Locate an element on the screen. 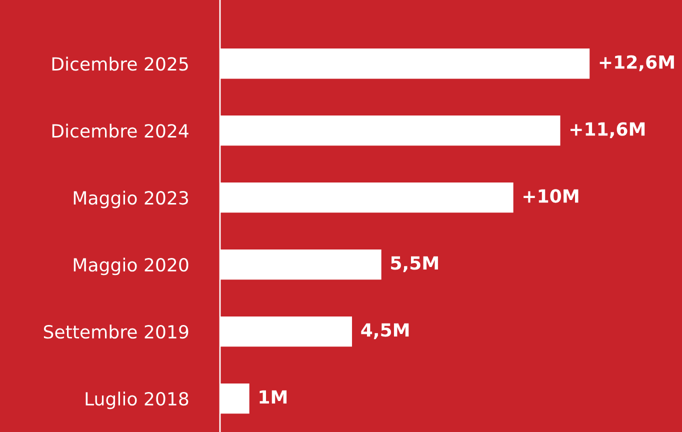 The image size is (682, 432). data-label: +11,6M is located at coordinates (607, 130).